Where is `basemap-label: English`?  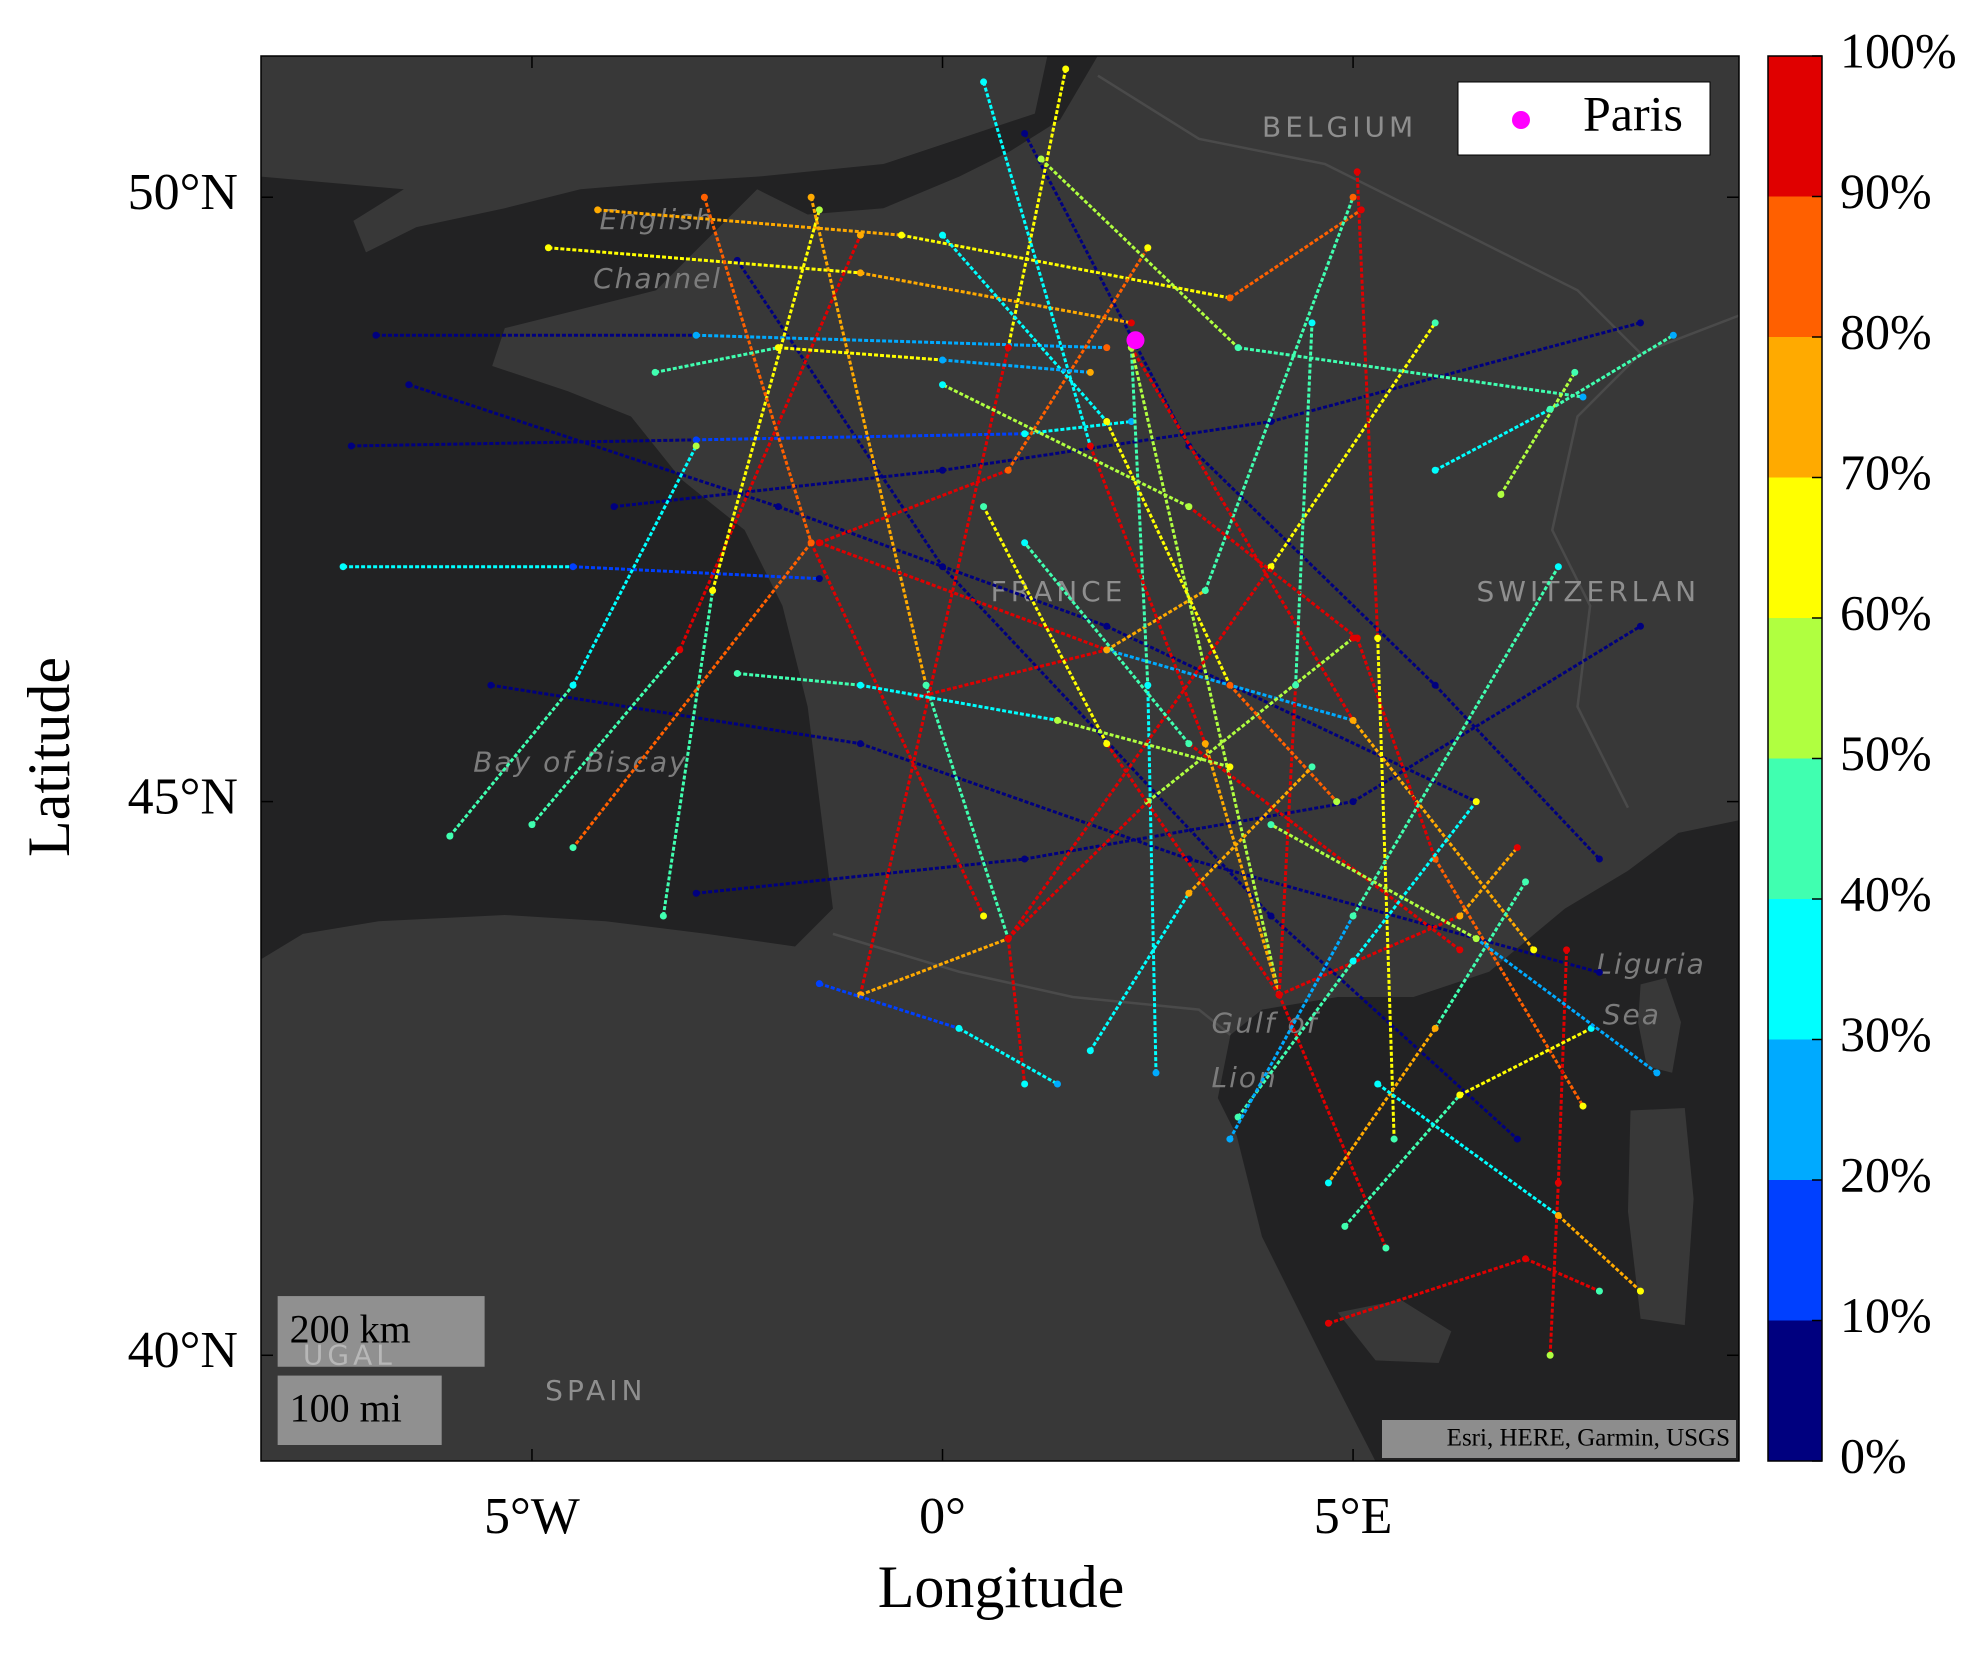
basemap-label: English is located at coordinates (656, 219).